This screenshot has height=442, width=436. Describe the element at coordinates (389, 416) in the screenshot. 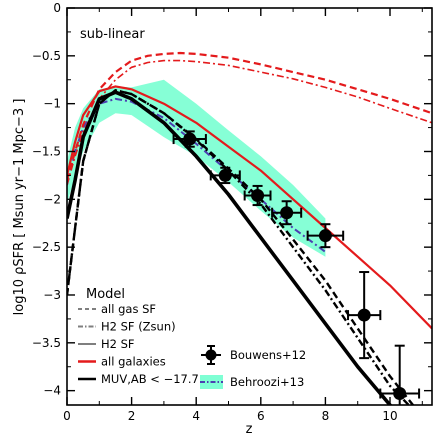

I see `x-tick-label-5: 10` at that location.